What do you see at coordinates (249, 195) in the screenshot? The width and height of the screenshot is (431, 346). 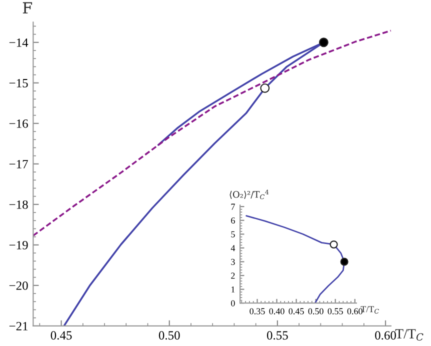 I see `y-axis-title: ⟨O₂⟩²/T$_{C}$$^{4}$` at bounding box center [249, 195].